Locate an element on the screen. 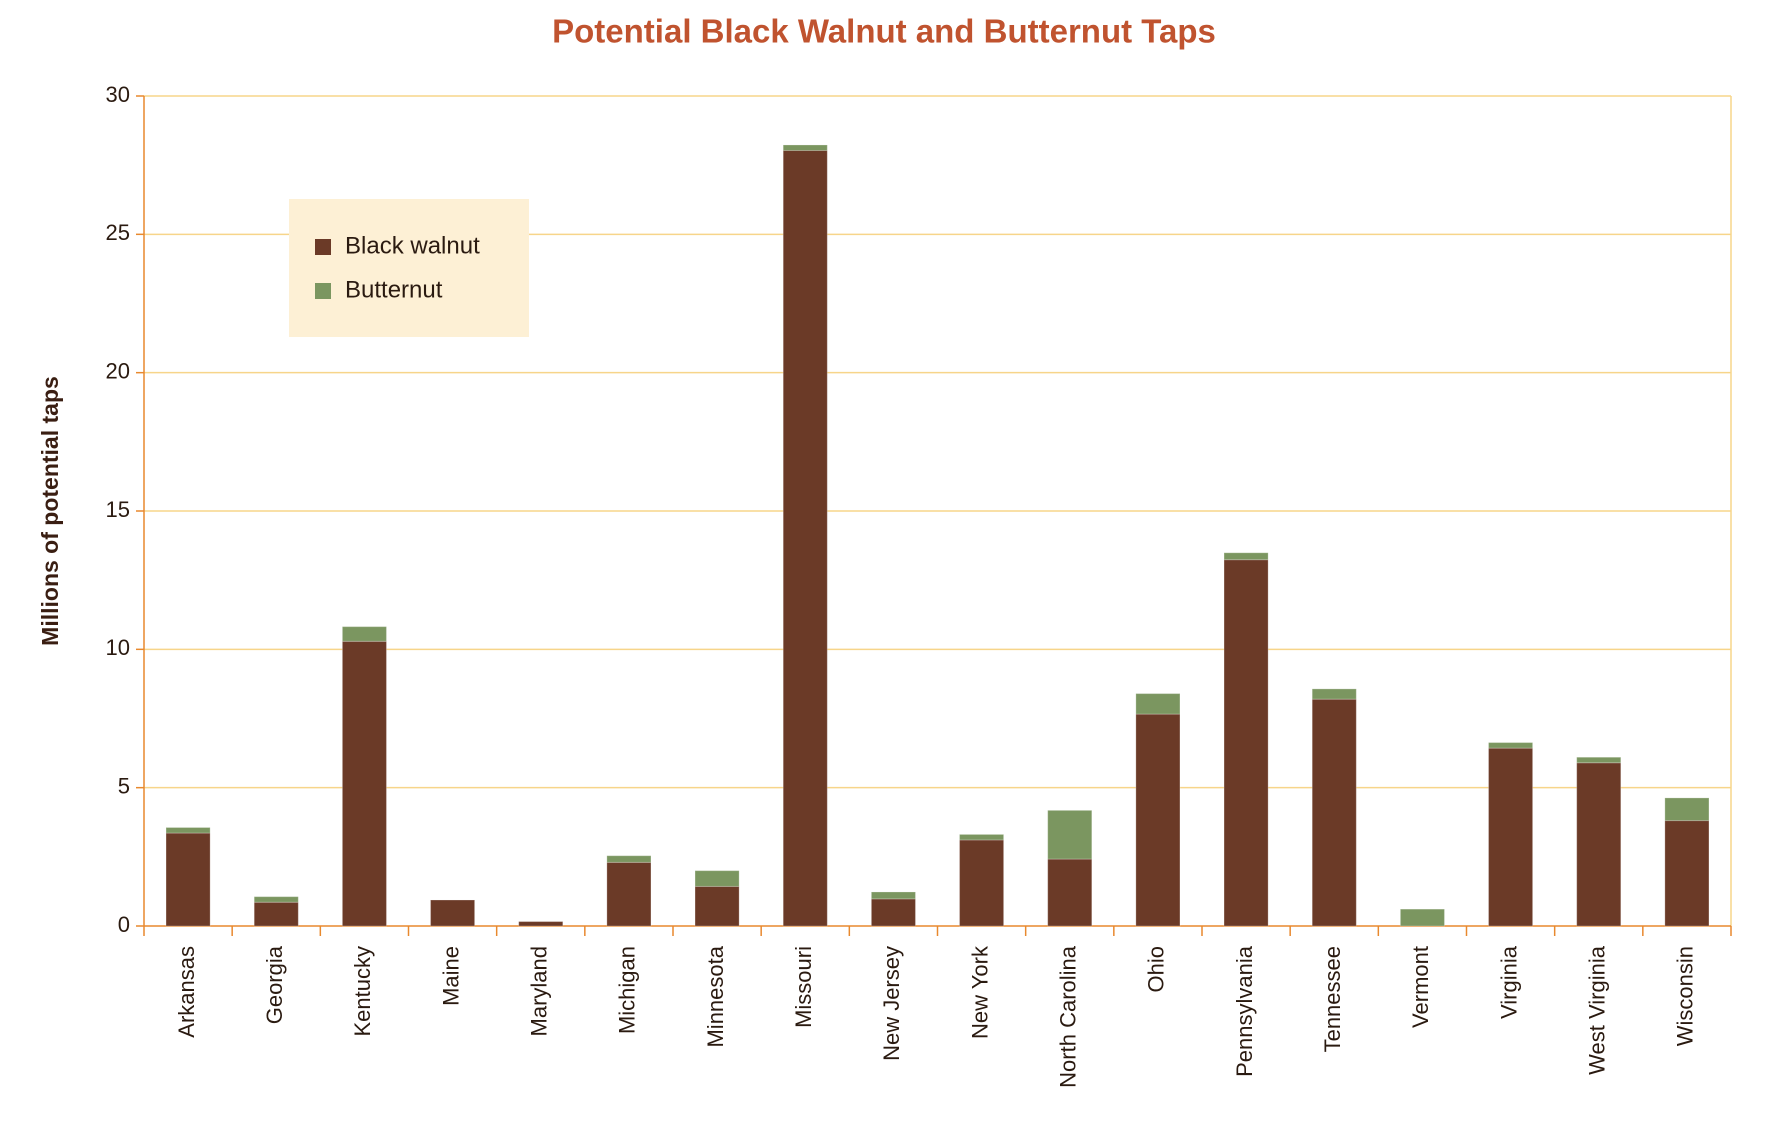 The width and height of the screenshot is (1768, 1122). x-tick-label: Vermont is located at coordinates (1420, 987).